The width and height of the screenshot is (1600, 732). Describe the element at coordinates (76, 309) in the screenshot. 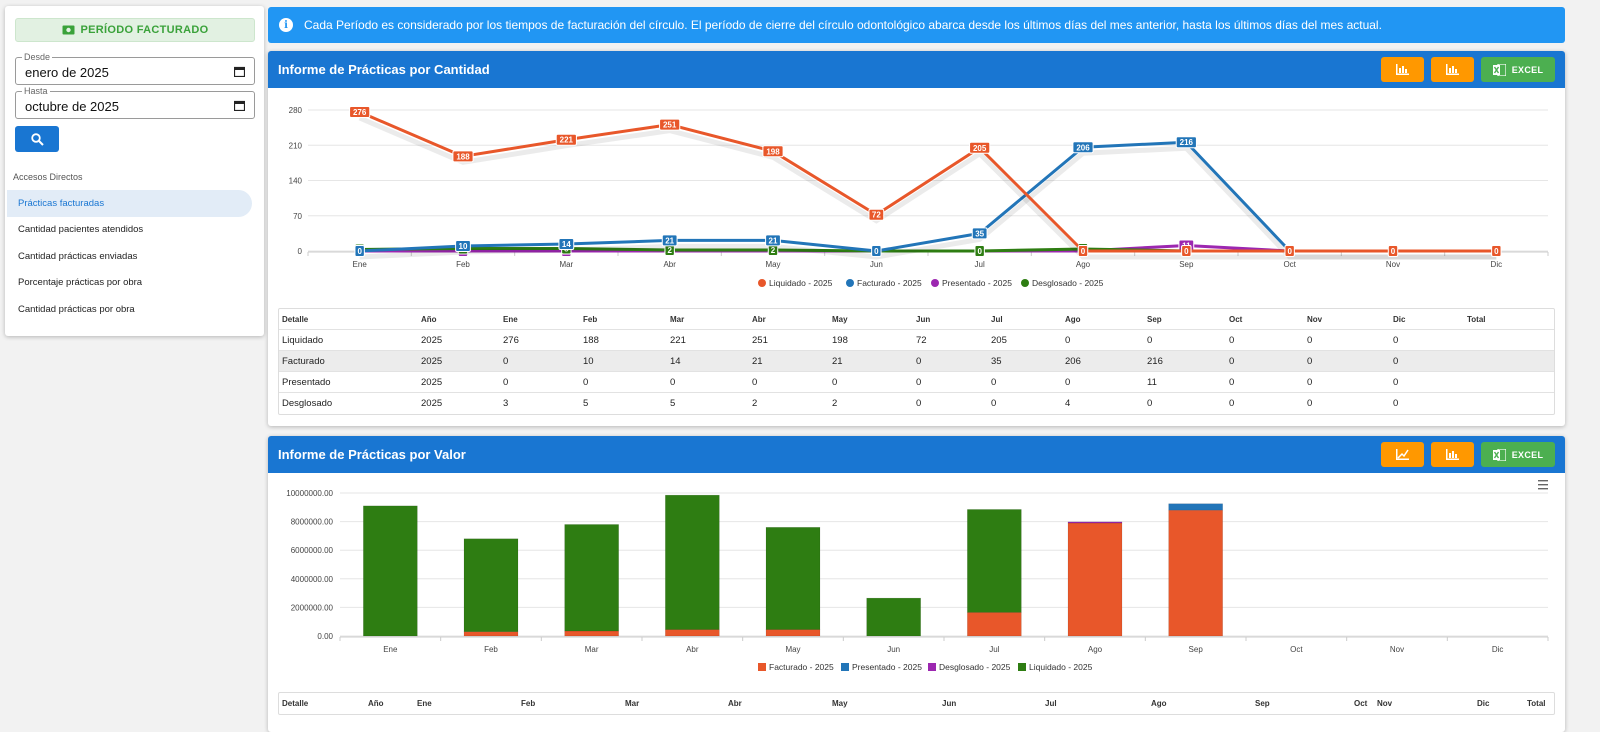

I see `menu-item-cantidad-por-obra: Cantidad prácticas por obra` at that location.